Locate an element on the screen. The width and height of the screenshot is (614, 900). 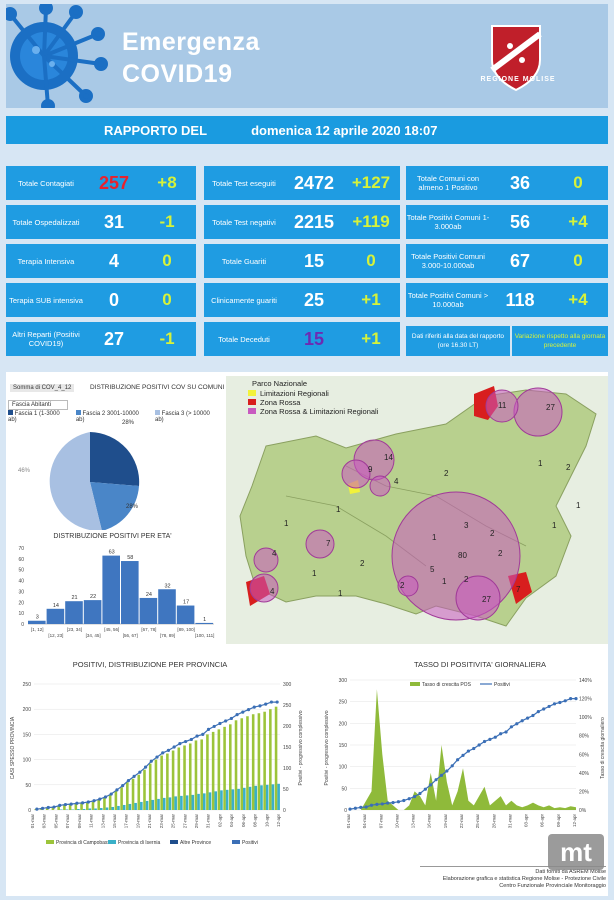
line-positivi is located at coordinates (462, 754).